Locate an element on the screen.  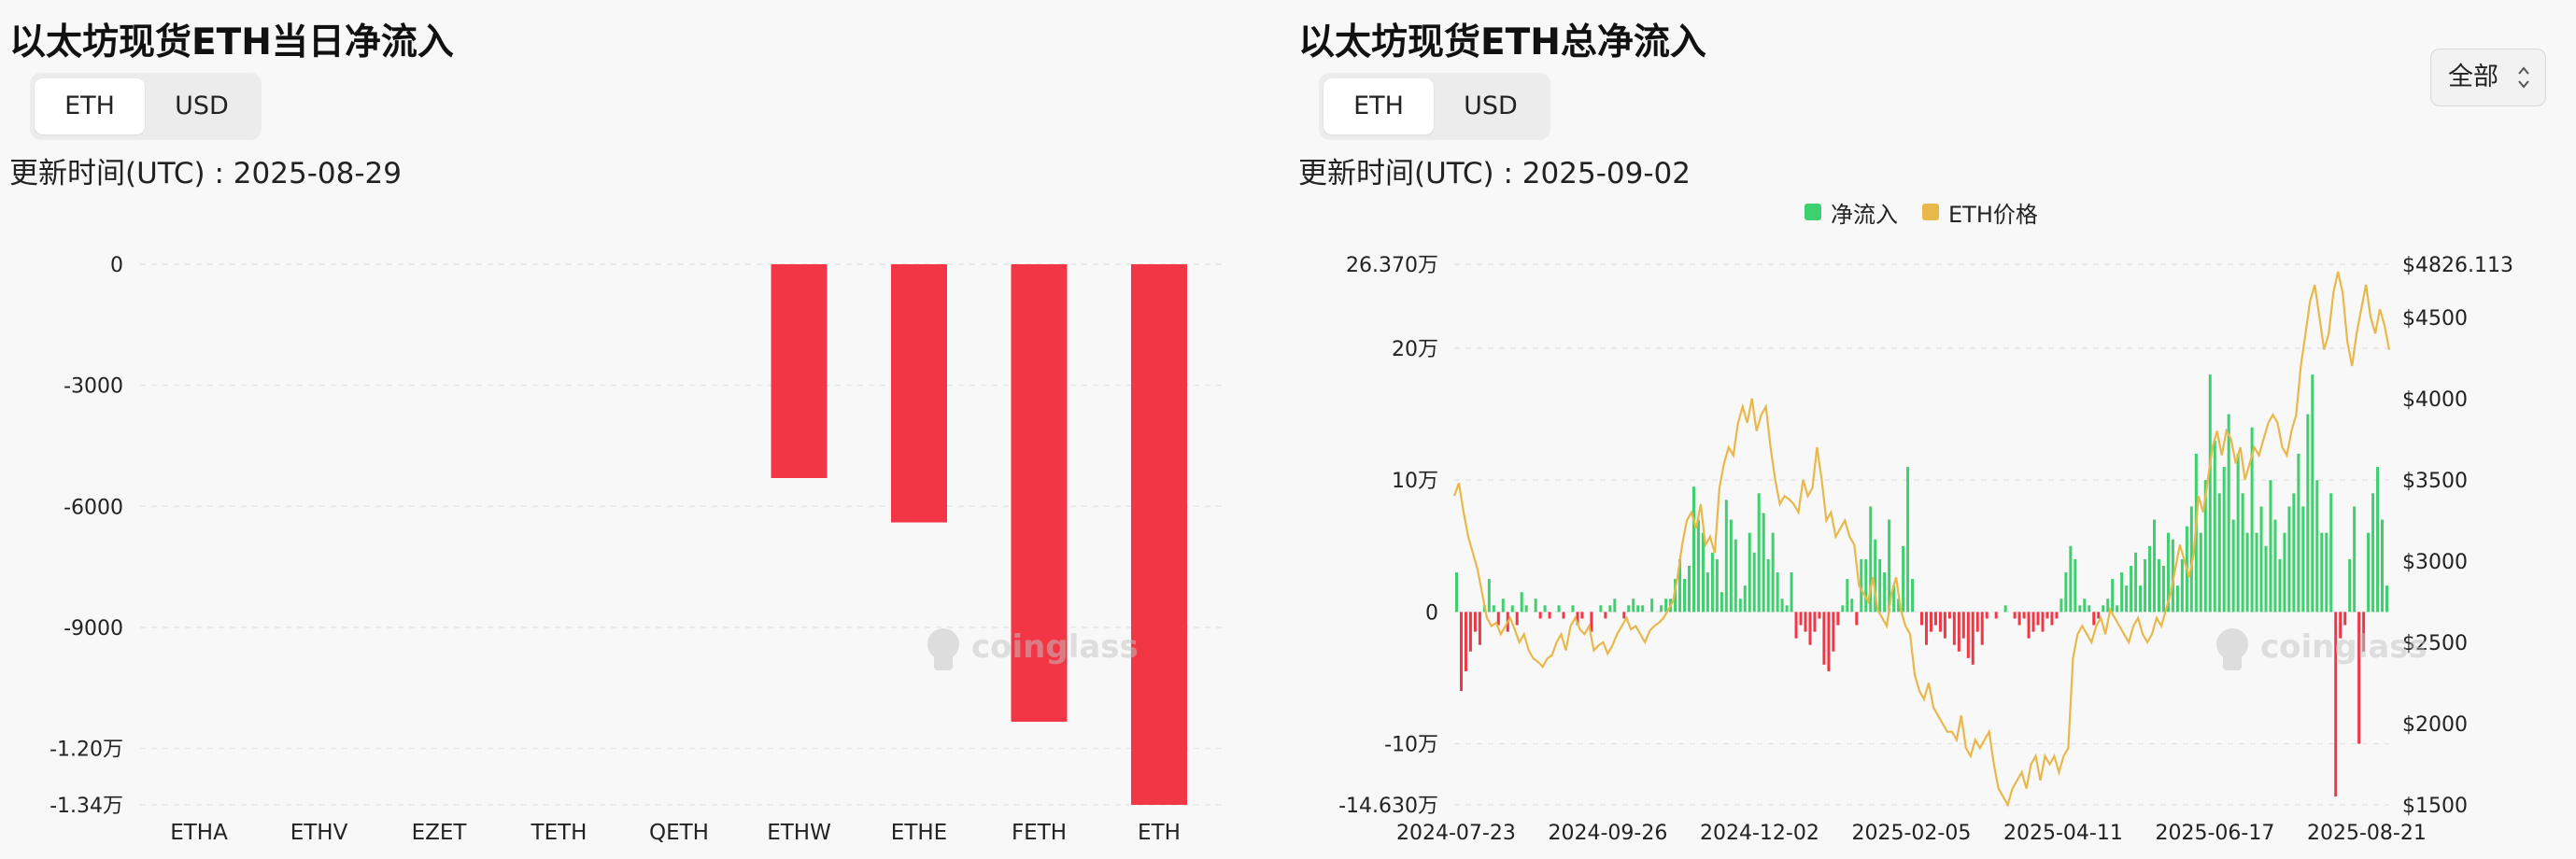
x-tick-label-QETH: QETH is located at coordinates (679, 833).